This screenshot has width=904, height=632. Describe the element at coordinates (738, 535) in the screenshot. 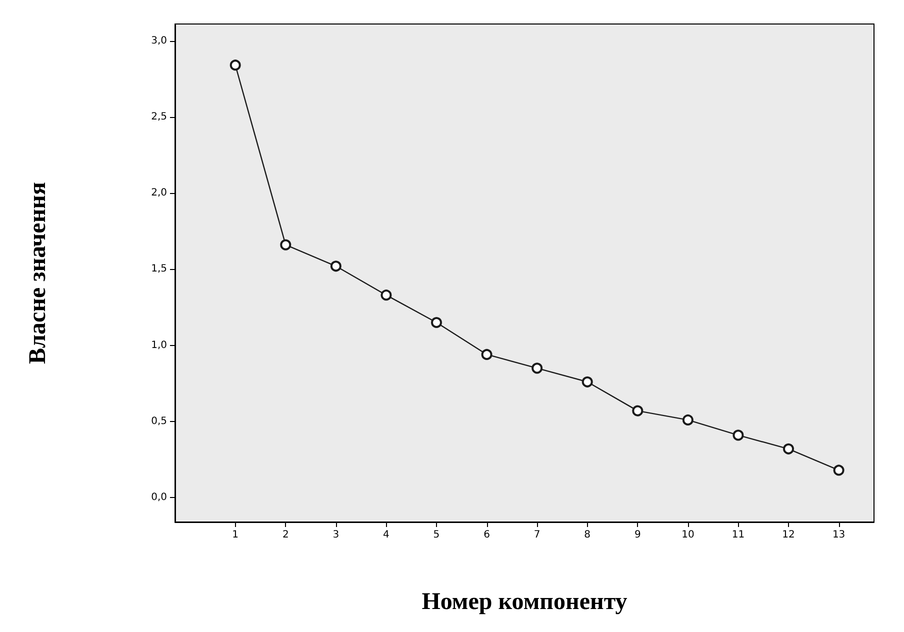

I see `x-tick-label: 11` at that location.